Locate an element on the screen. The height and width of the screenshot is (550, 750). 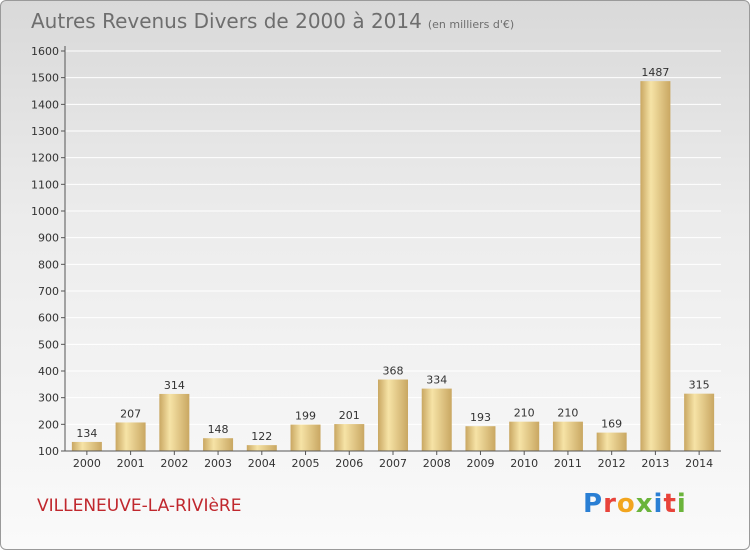
y-tick-label: 500 is located at coordinates (48, 344).